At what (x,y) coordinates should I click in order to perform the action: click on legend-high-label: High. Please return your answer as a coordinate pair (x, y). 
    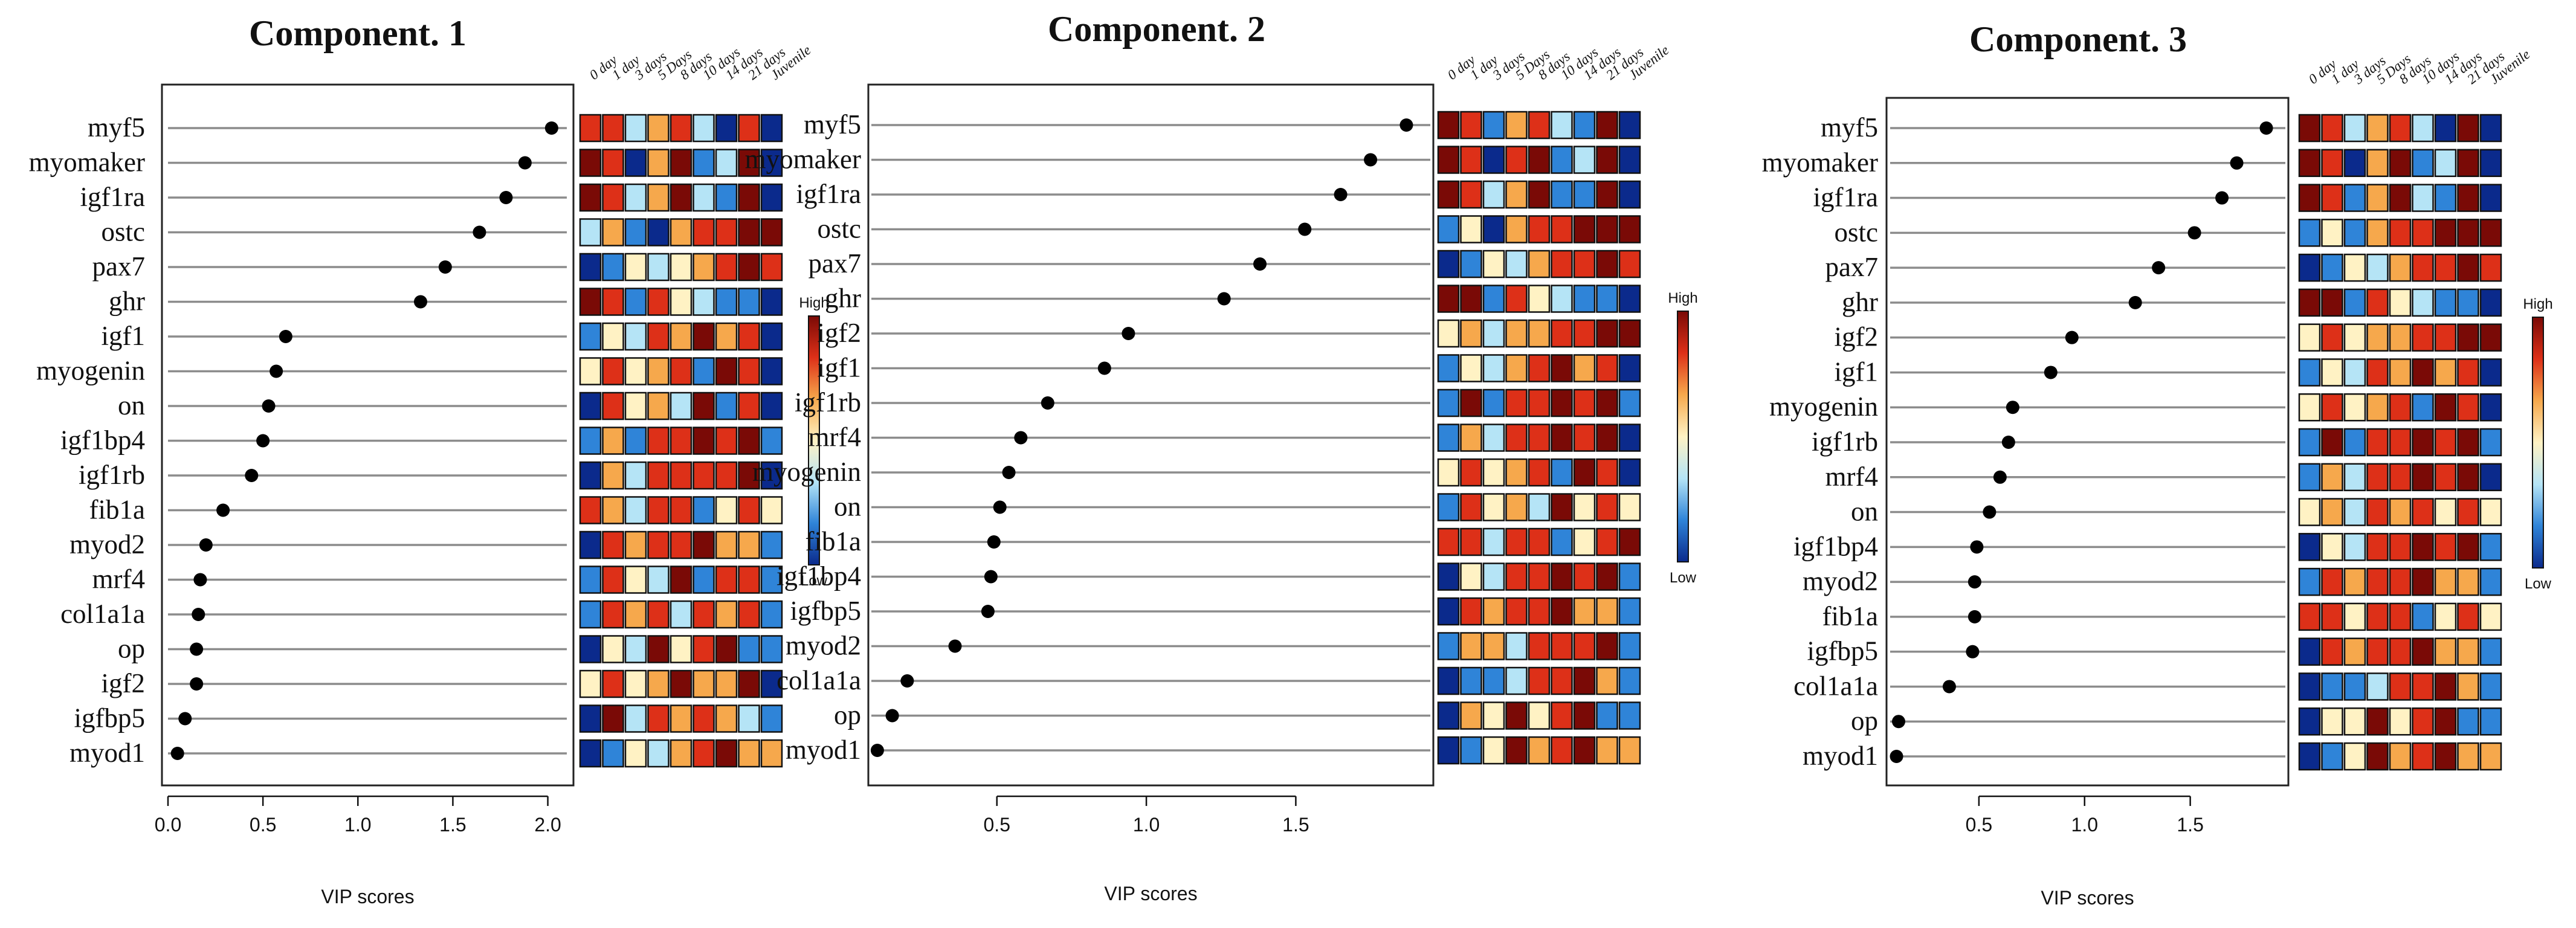
    Looking at the image, I should click on (1683, 298).